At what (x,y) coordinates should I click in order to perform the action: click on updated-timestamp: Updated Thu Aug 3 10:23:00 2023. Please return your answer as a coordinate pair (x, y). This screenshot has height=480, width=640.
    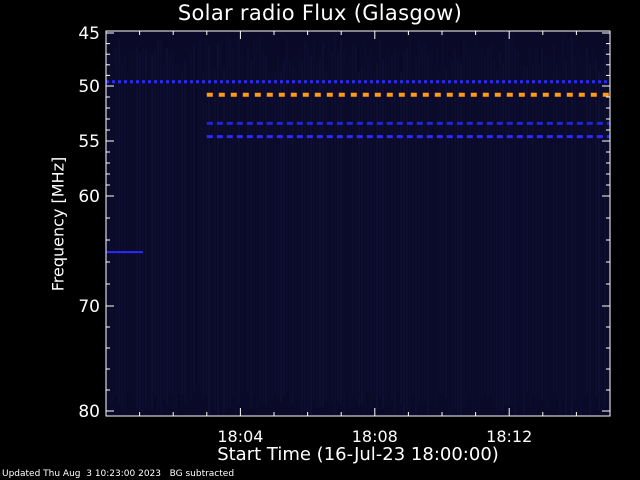
    Looking at the image, I should click on (82, 474).